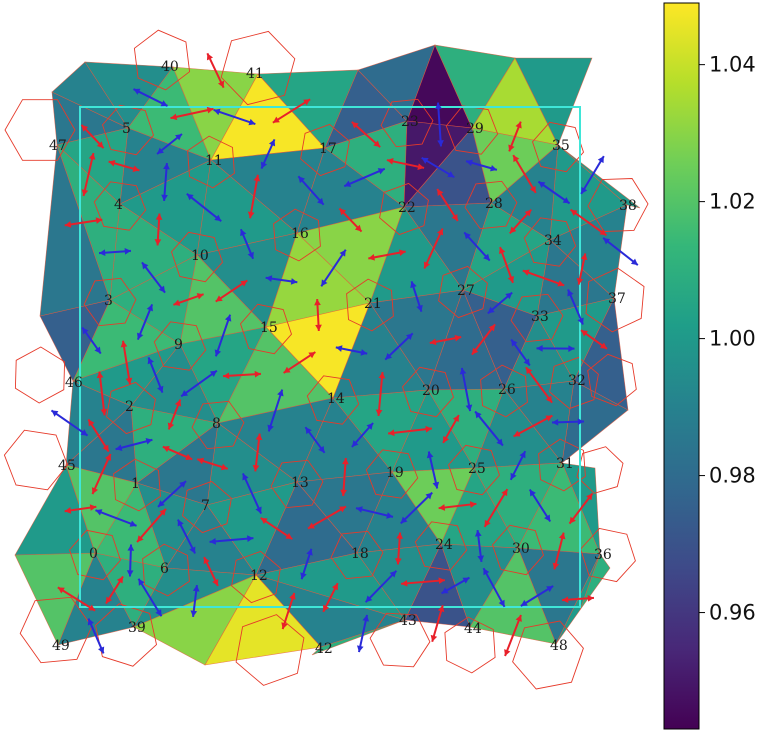 The width and height of the screenshot is (761, 734). I want to click on colorbar-tick-label: 0.96, so click(732, 613).